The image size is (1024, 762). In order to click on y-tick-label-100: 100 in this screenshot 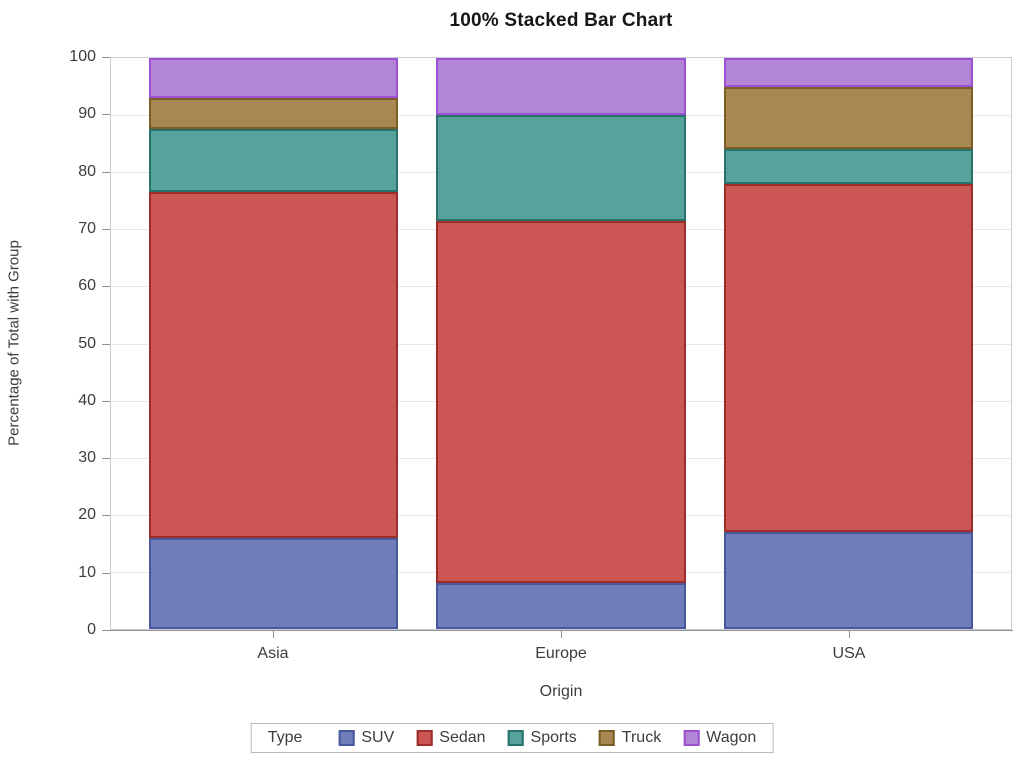, I will do `click(82, 56)`.